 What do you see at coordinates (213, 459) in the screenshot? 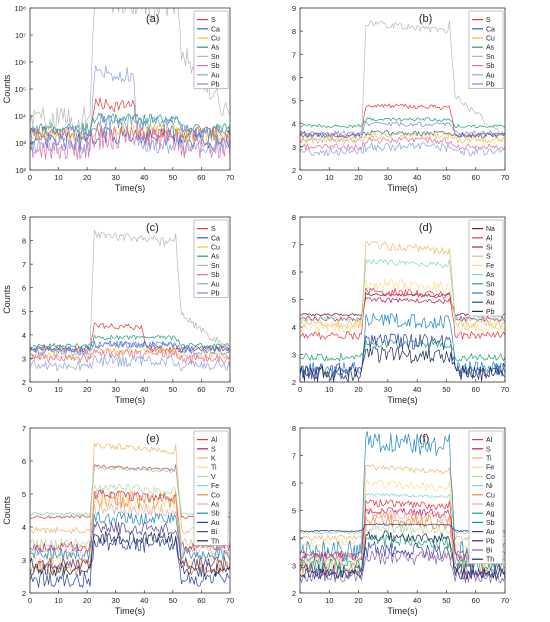
I see `legend-entry: K` at bounding box center [213, 459].